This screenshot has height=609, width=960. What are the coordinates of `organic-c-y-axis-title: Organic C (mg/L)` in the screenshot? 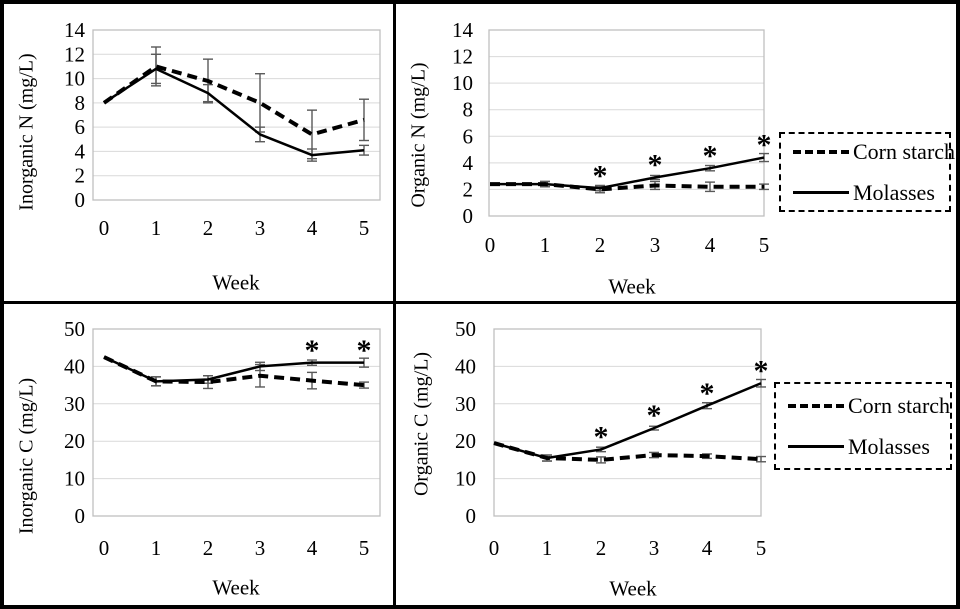 It's located at (421, 424).